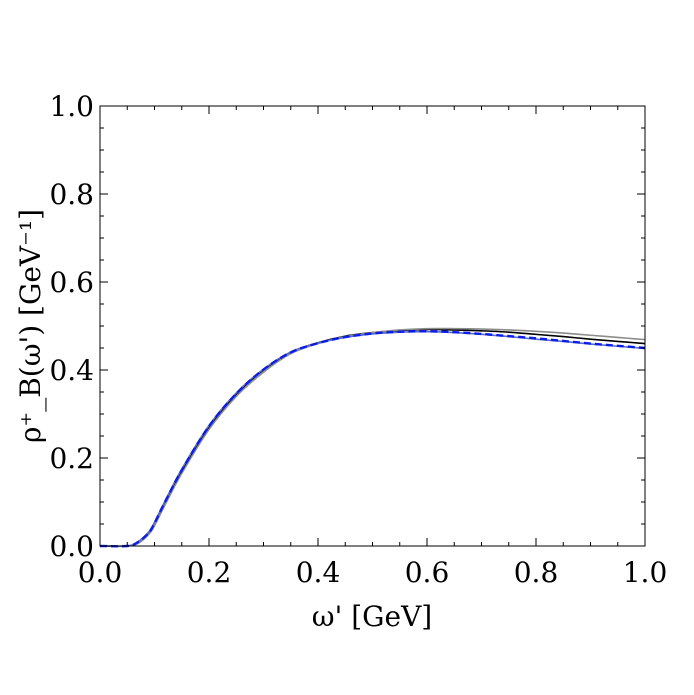  Describe the element at coordinates (71, 458) in the screenshot. I see `y-tick-label: 0.2` at that location.